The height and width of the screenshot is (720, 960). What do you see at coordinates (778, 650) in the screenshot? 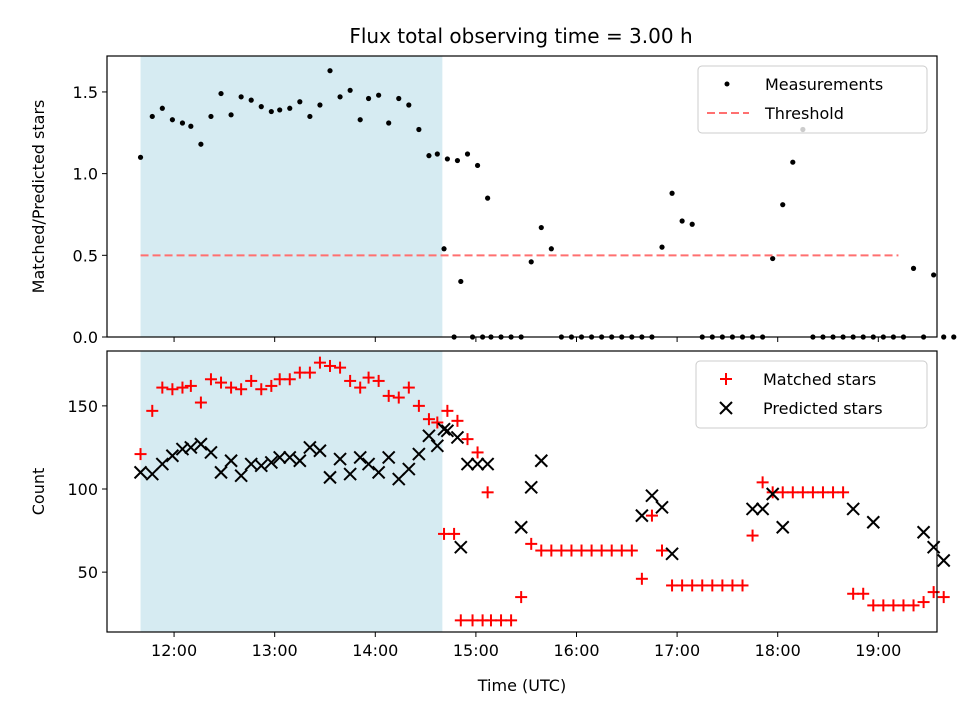
I see `x-tick-label: 18:00` at bounding box center [778, 650].